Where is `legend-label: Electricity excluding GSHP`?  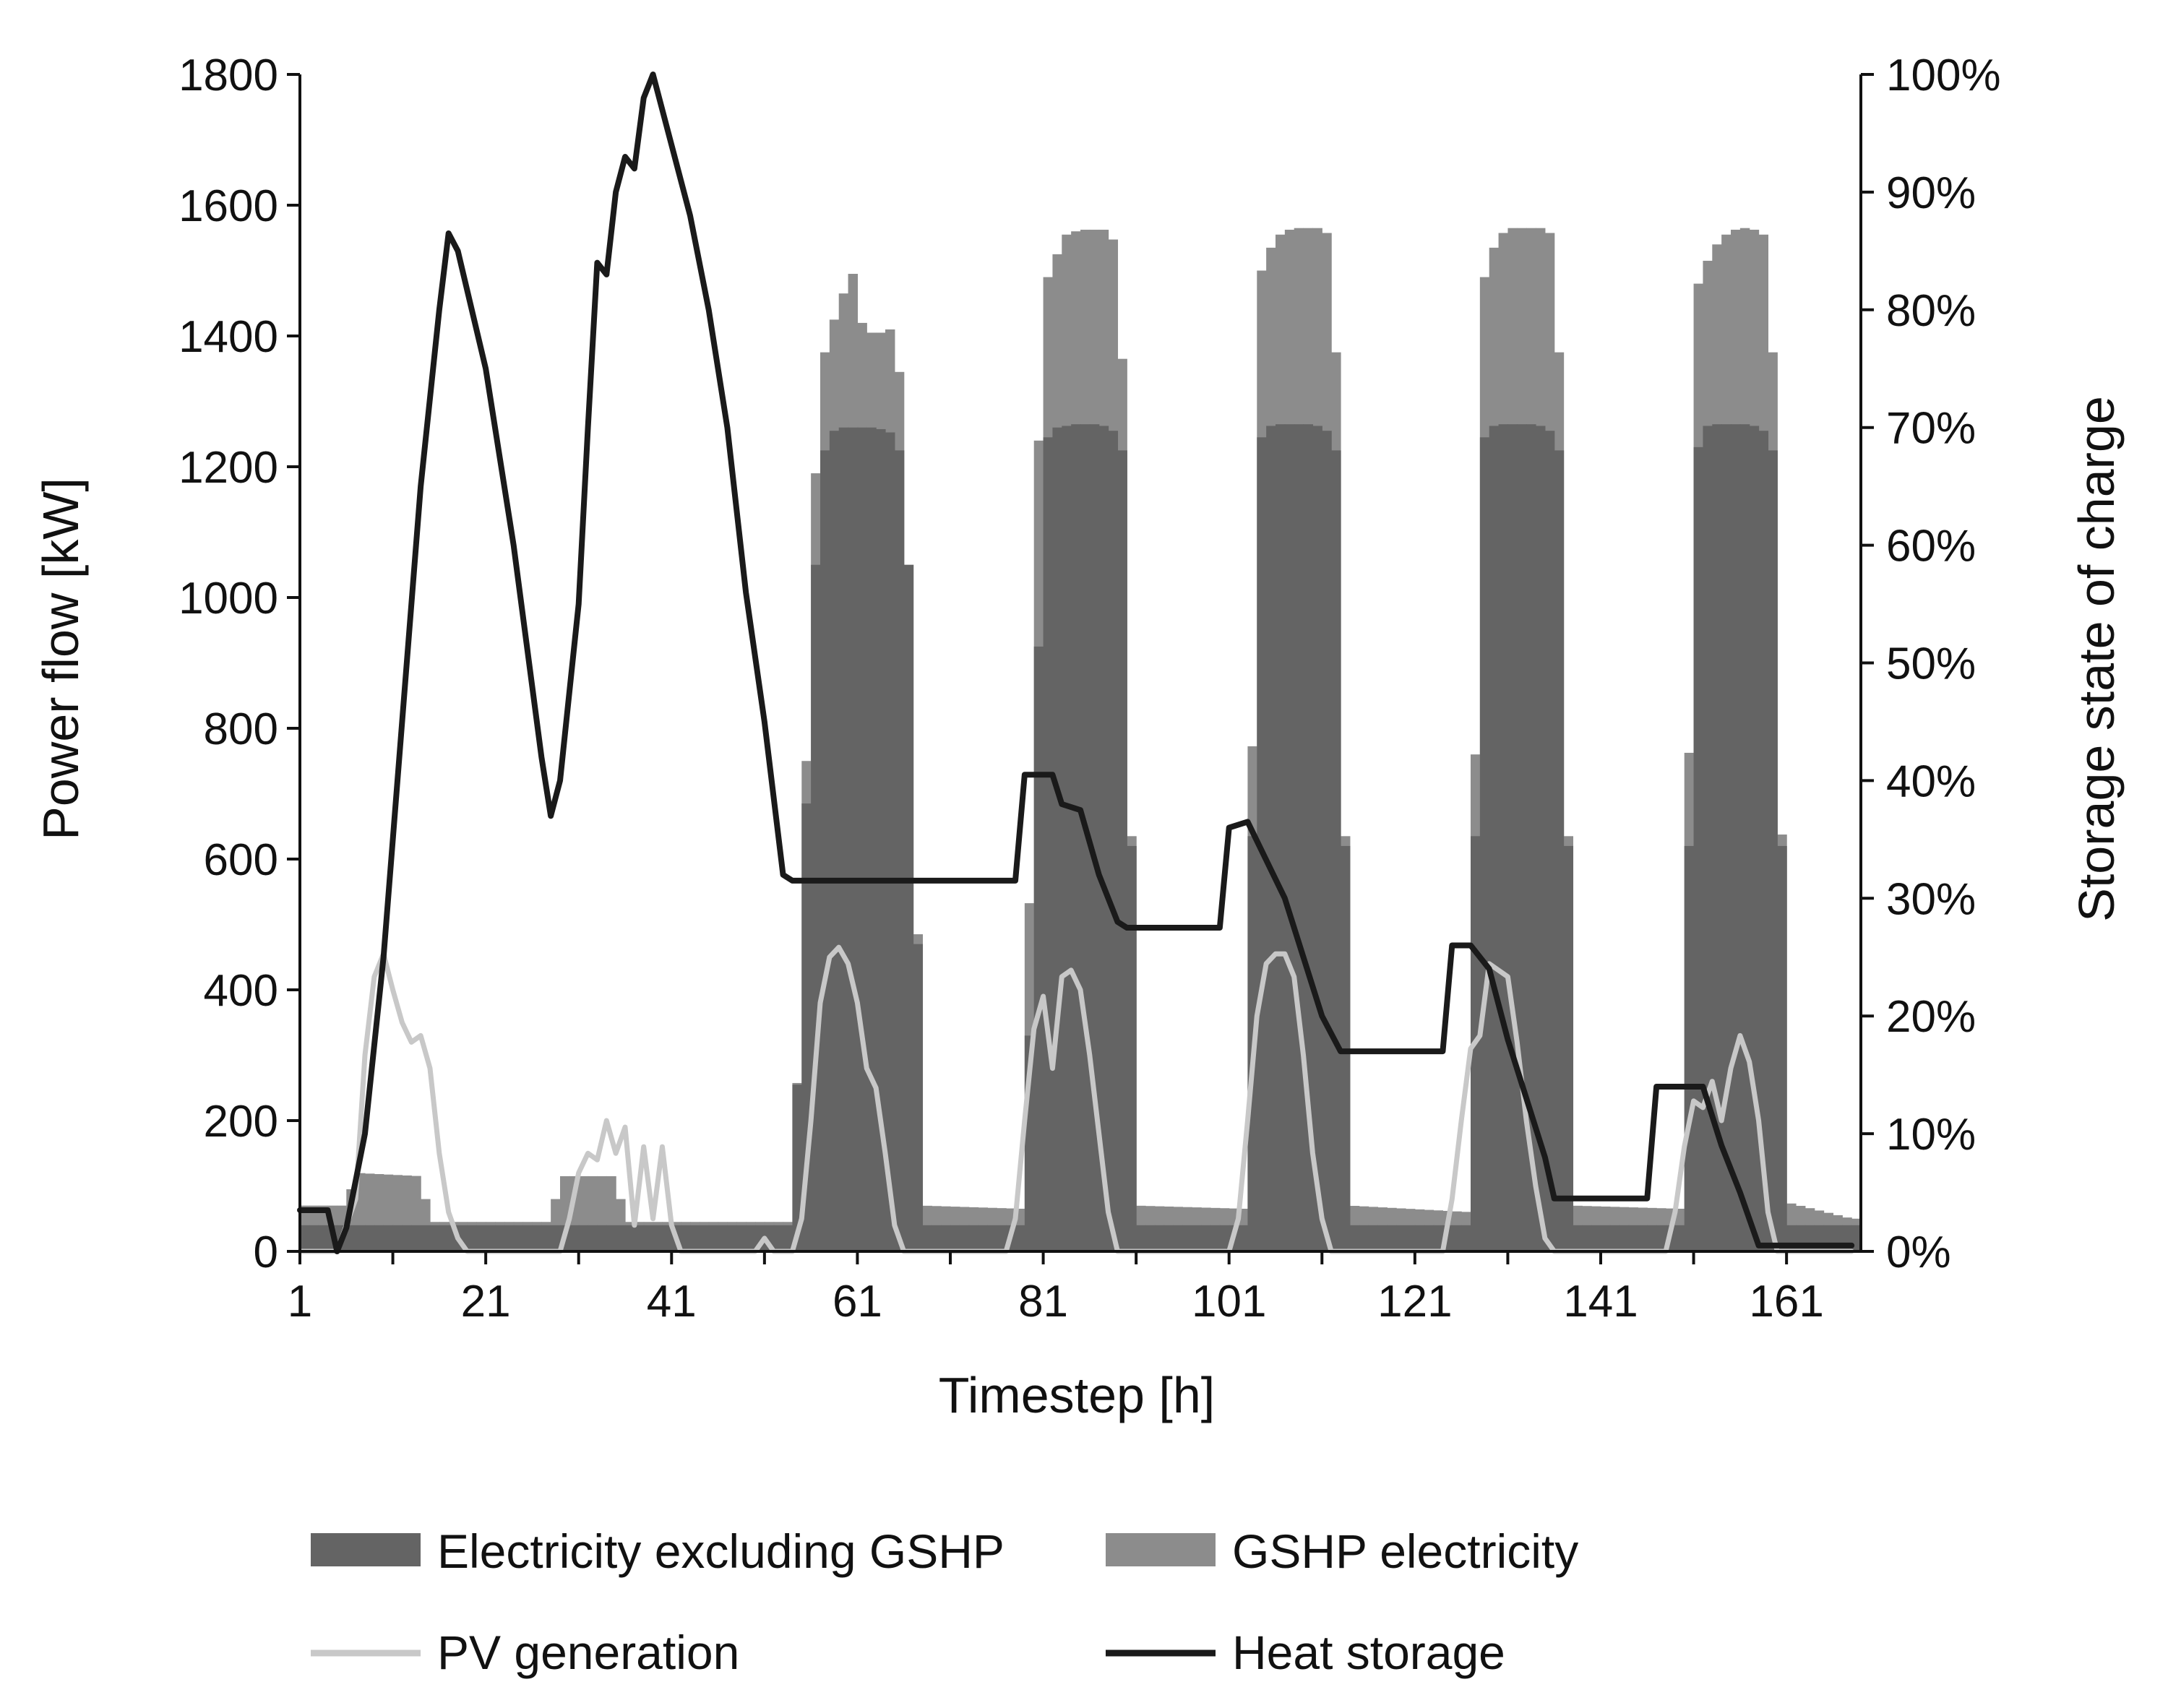 legend-label: Electricity excluding GSHP is located at coordinates (721, 1551).